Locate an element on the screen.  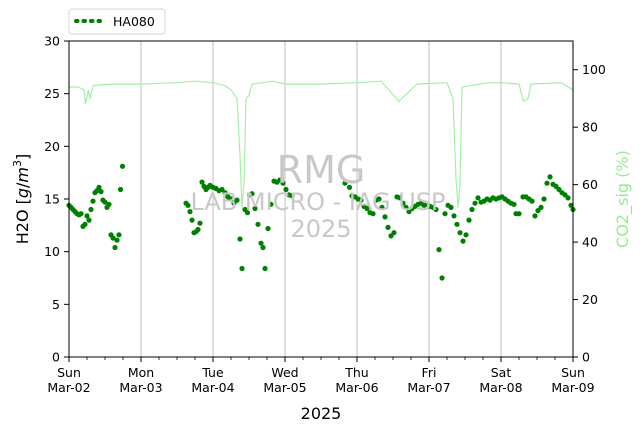
legend: HA080 is located at coordinates (117, 21).